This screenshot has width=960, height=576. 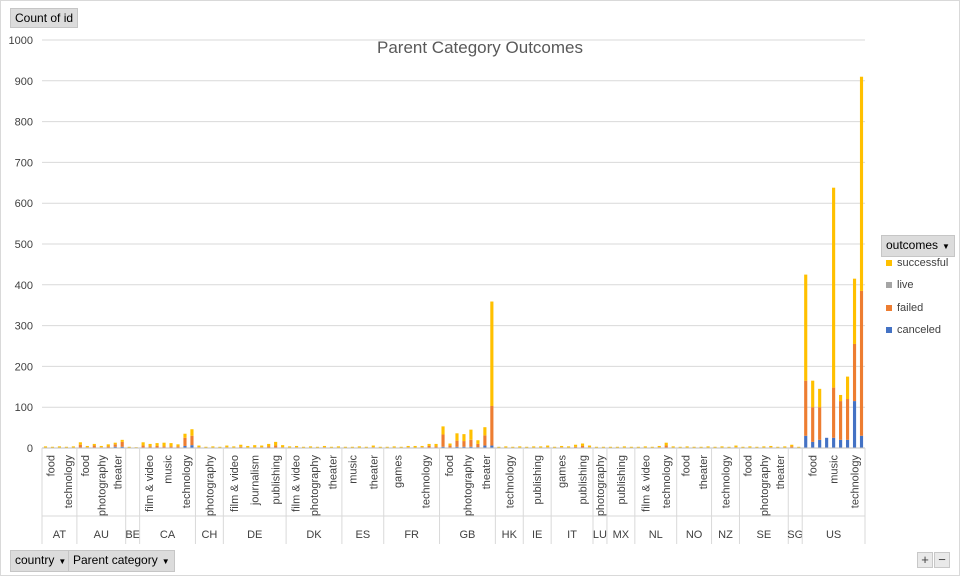 What do you see at coordinates (572, 535) in the screenshot?
I see `country-label: IT` at bounding box center [572, 535].